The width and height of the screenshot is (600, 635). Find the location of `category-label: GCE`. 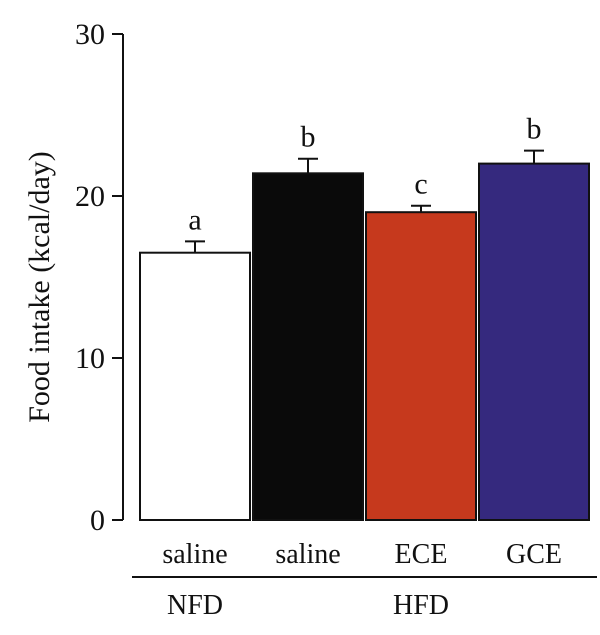

category-label: GCE is located at coordinates (534, 554).